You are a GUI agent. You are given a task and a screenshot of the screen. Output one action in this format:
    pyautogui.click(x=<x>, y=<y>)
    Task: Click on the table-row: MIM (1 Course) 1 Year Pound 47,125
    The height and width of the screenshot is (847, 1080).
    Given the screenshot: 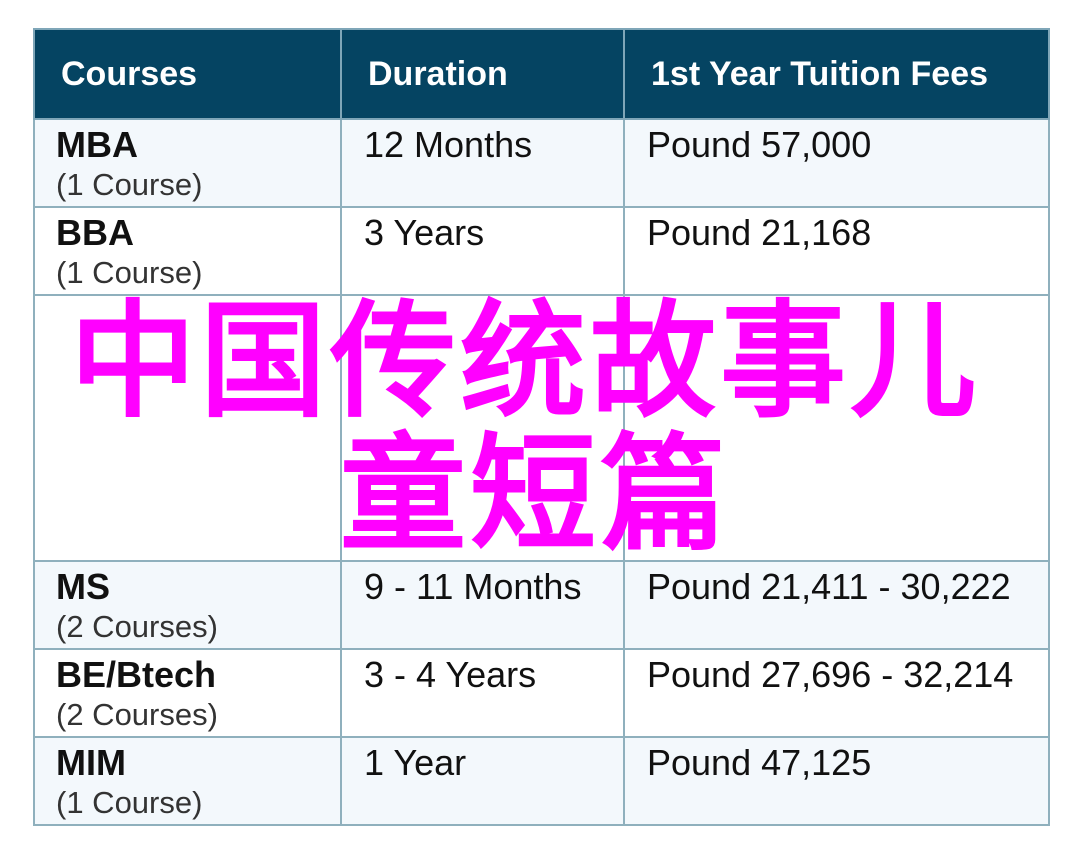 What is the action you would take?
    pyautogui.click(x=541, y=781)
    